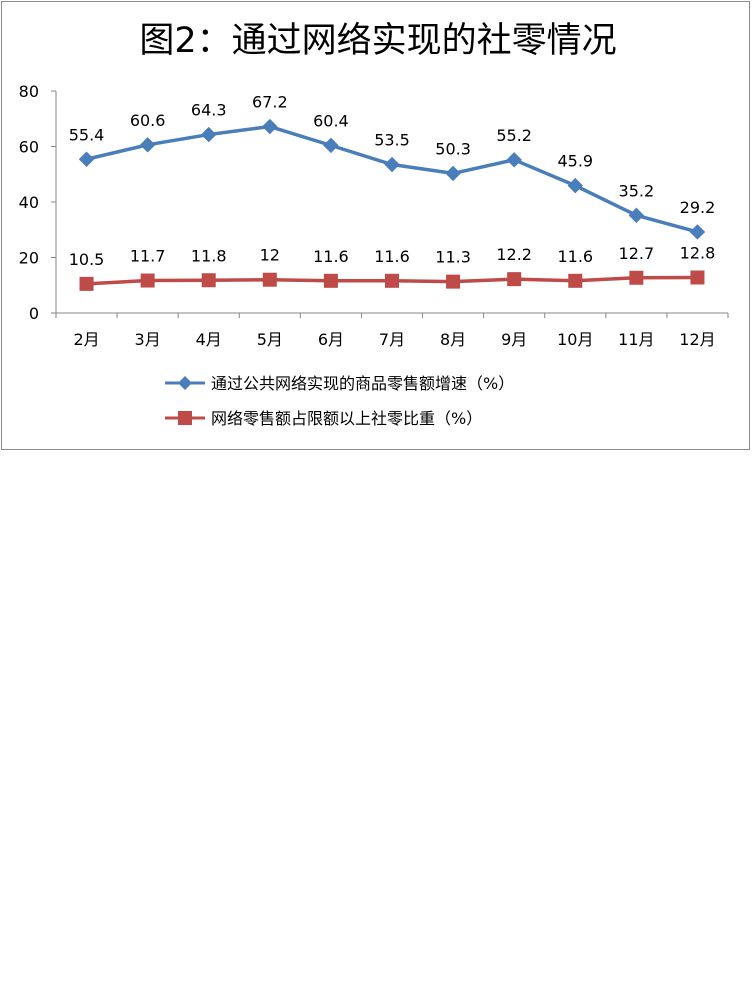  I want to click on data-label: 12, so click(270, 255).